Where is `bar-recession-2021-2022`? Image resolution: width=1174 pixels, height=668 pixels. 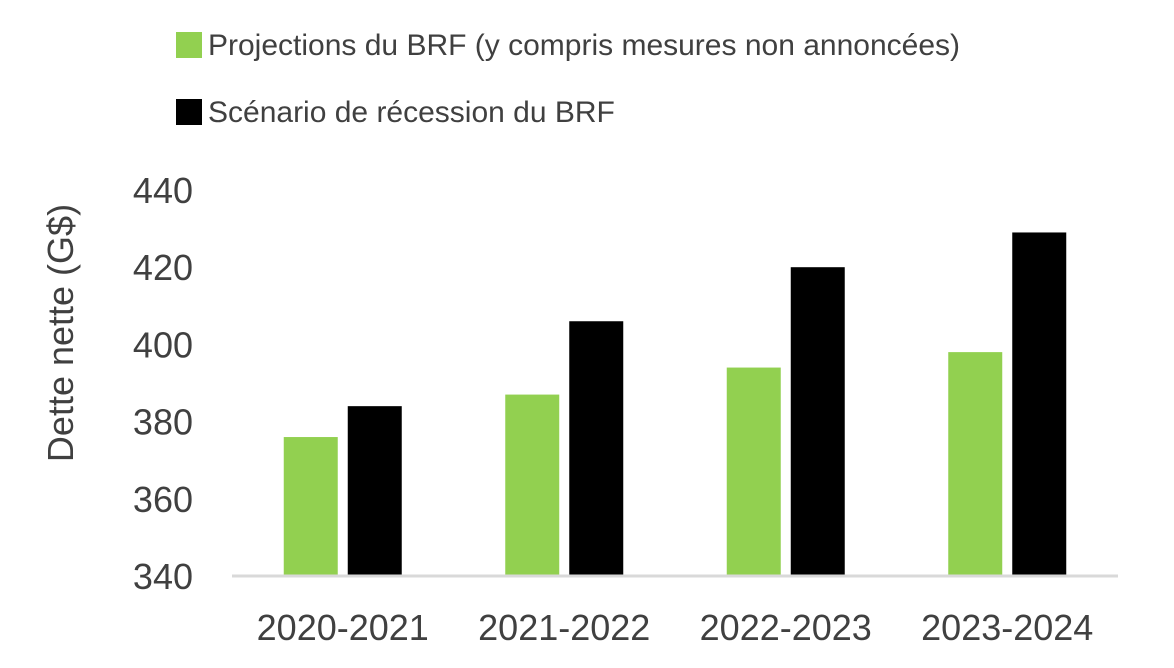
bar-recession-2021-2022 is located at coordinates (596, 448).